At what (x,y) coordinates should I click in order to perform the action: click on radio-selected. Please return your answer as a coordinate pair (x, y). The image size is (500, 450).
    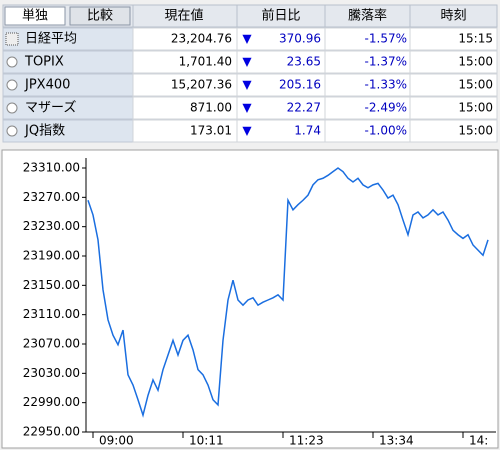
    Looking at the image, I should click on (12, 39).